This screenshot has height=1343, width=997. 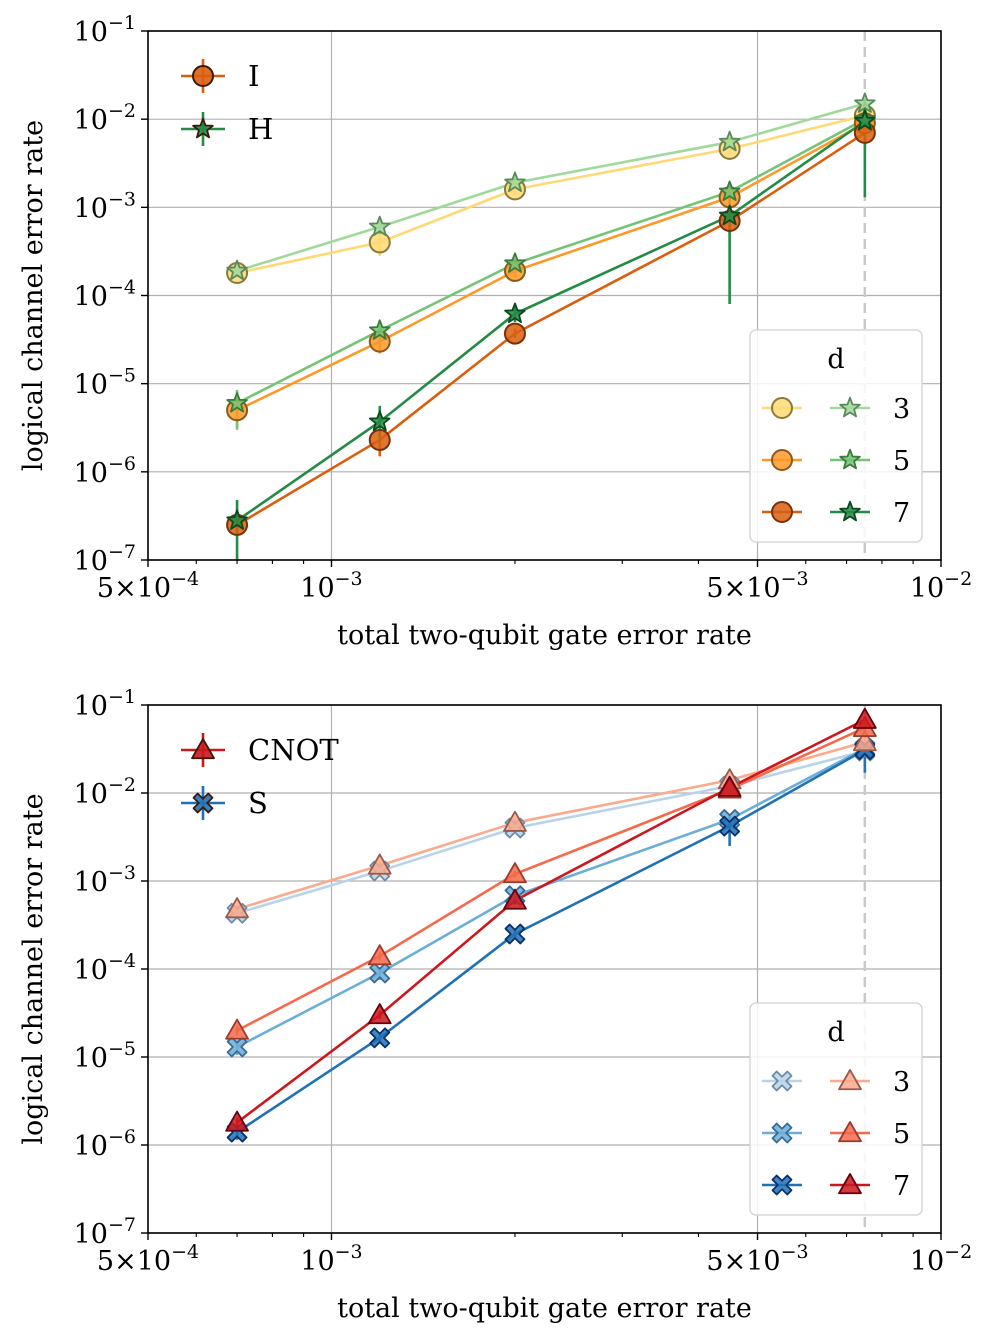 I want to click on d-legend-label: 3, so click(x=901, y=1082).